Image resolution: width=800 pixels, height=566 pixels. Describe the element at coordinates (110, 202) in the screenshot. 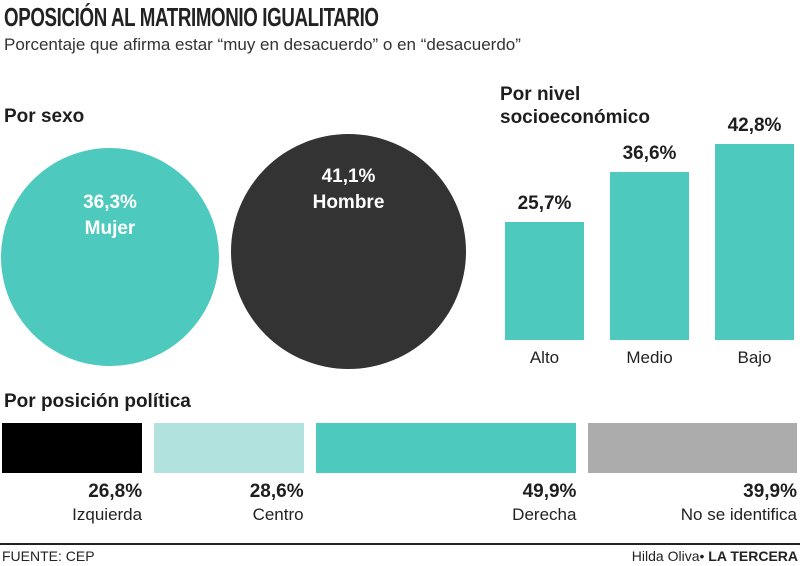

I see `circle-mujer-value: 36,3%` at that location.